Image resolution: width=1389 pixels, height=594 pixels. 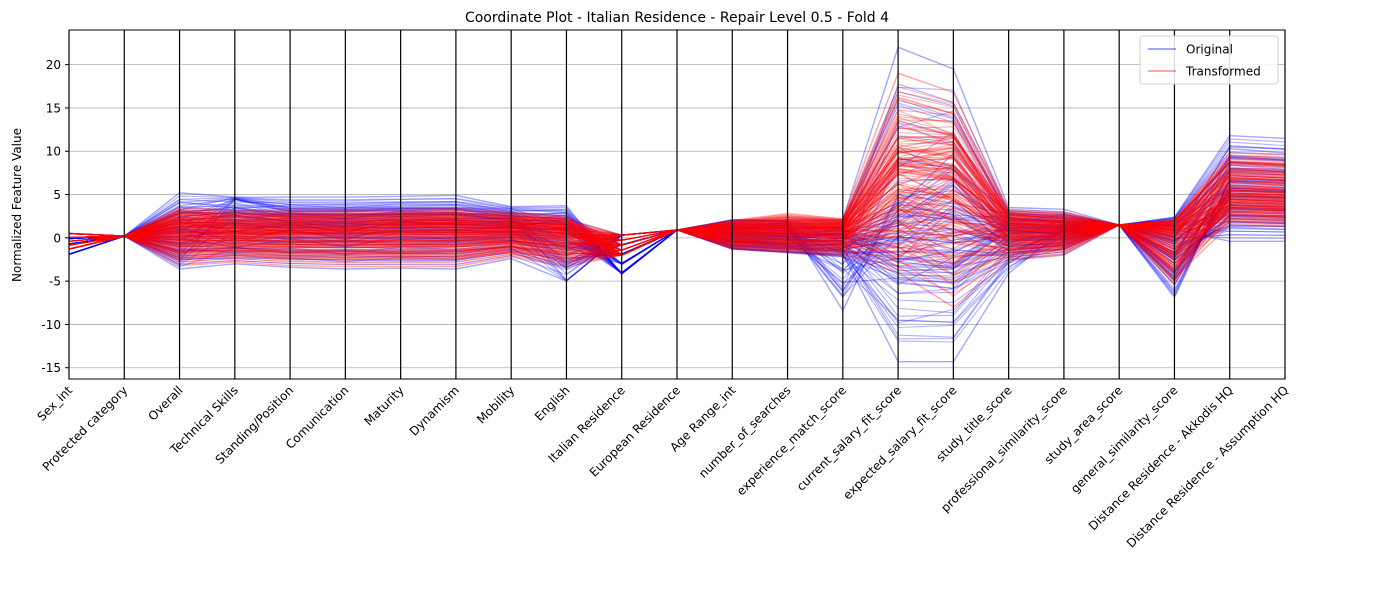 What do you see at coordinates (17, 205) in the screenshot?
I see `y-axis-label: Normalized Feature Value` at bounding box center [17, 205].